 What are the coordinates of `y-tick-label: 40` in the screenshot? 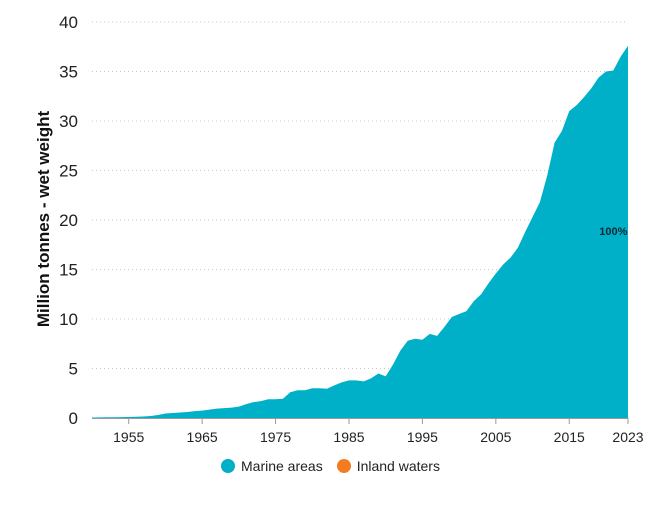 It's located at (68, 22).